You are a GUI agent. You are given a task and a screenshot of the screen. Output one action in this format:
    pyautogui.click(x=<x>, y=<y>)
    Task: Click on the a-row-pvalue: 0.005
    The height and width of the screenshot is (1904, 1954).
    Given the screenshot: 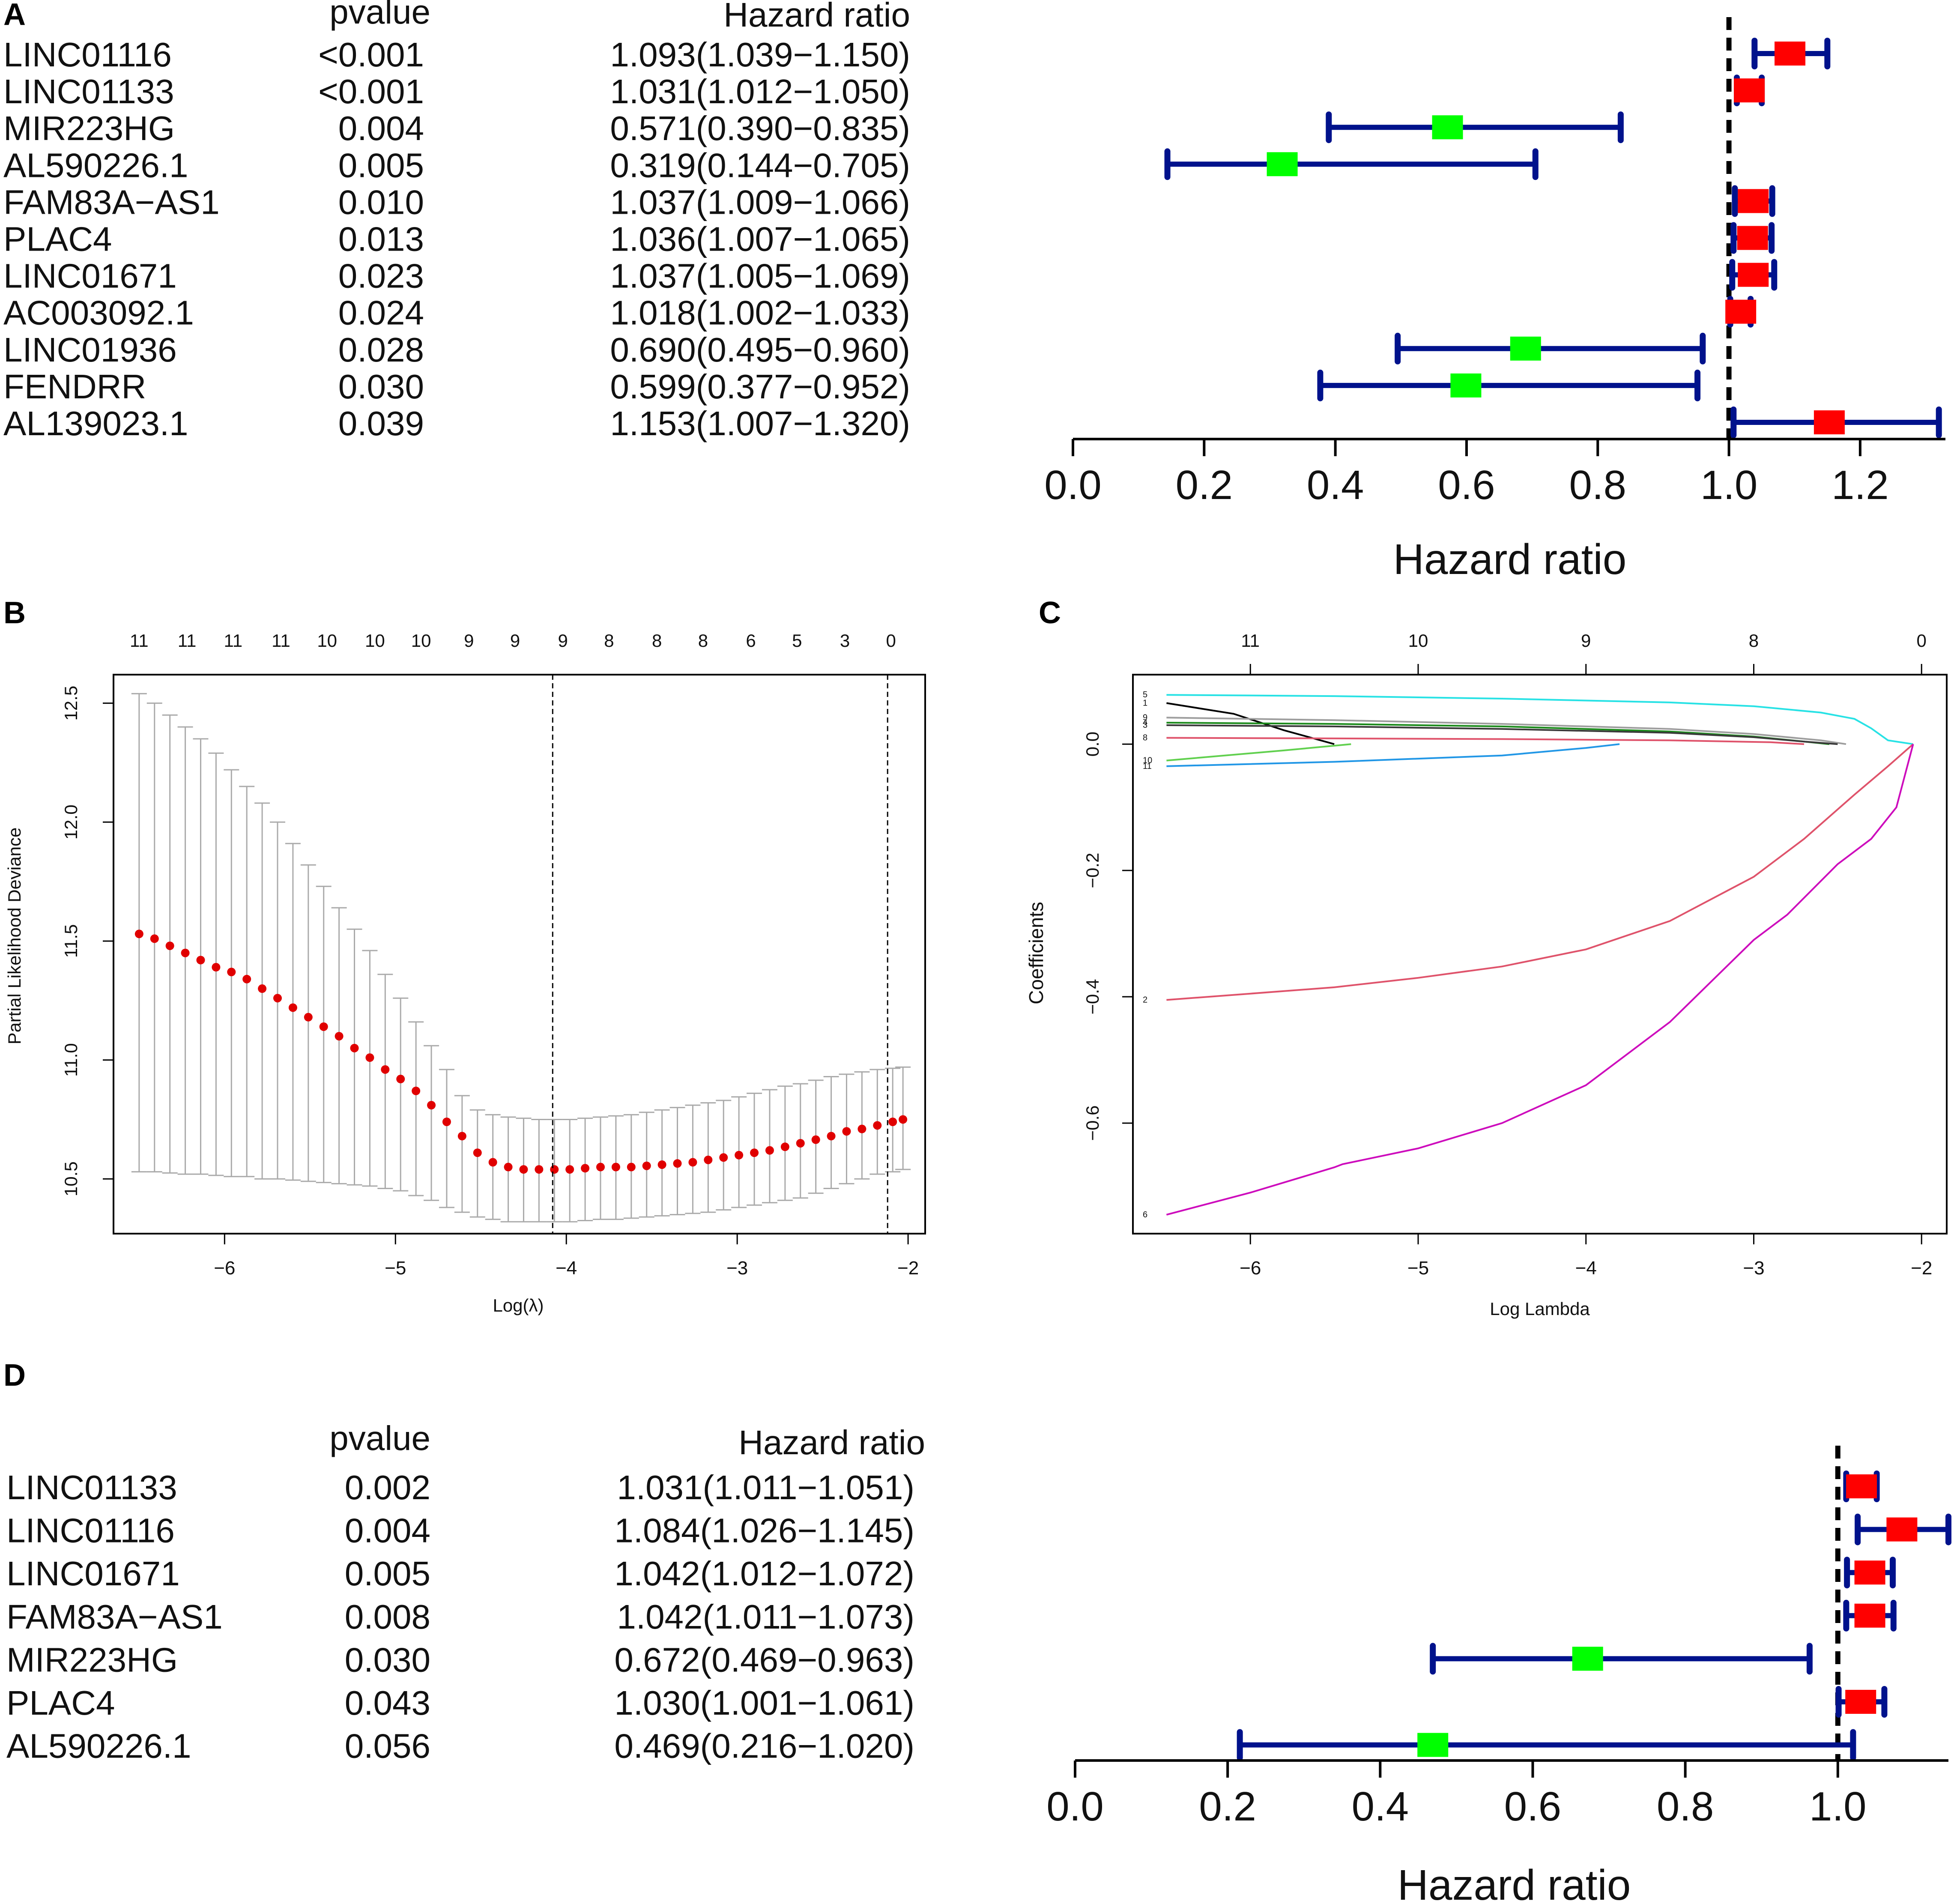 What is the action you would take?
    pyautogui.click(x=381, y=165)
    